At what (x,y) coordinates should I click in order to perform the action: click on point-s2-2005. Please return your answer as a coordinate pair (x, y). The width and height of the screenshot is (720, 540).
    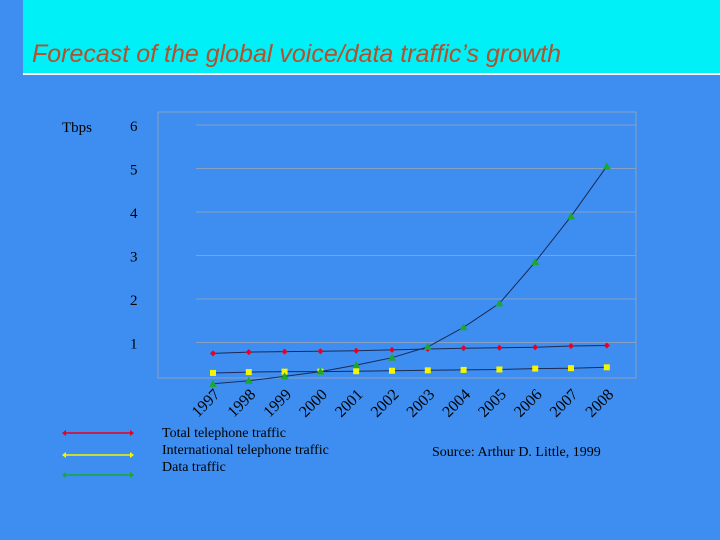
    Looking at the image, I should click on (499, 303).